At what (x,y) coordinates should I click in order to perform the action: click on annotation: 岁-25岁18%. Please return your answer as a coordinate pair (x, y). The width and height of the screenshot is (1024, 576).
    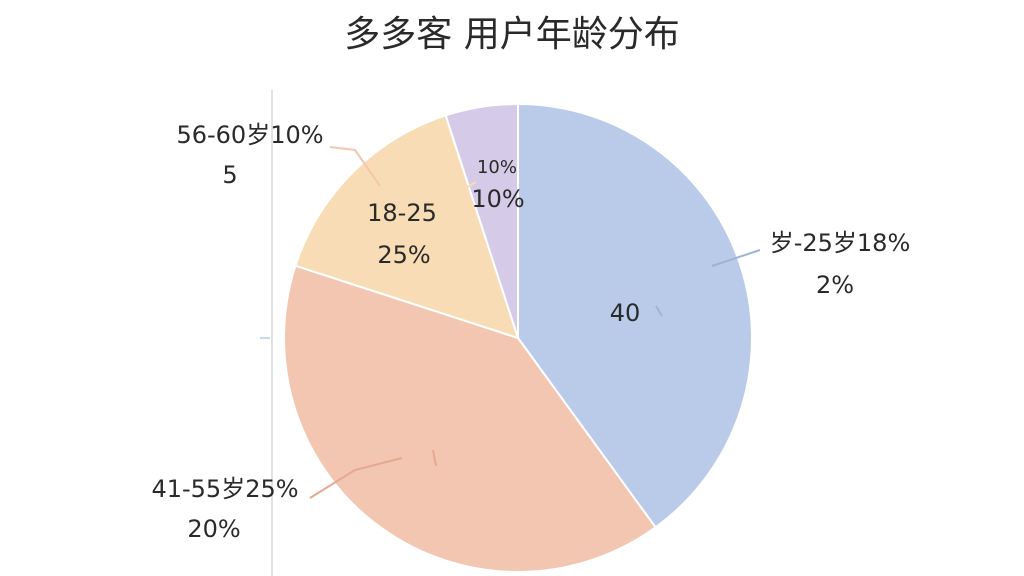
    Looking at the image, I should click on (840, 243).